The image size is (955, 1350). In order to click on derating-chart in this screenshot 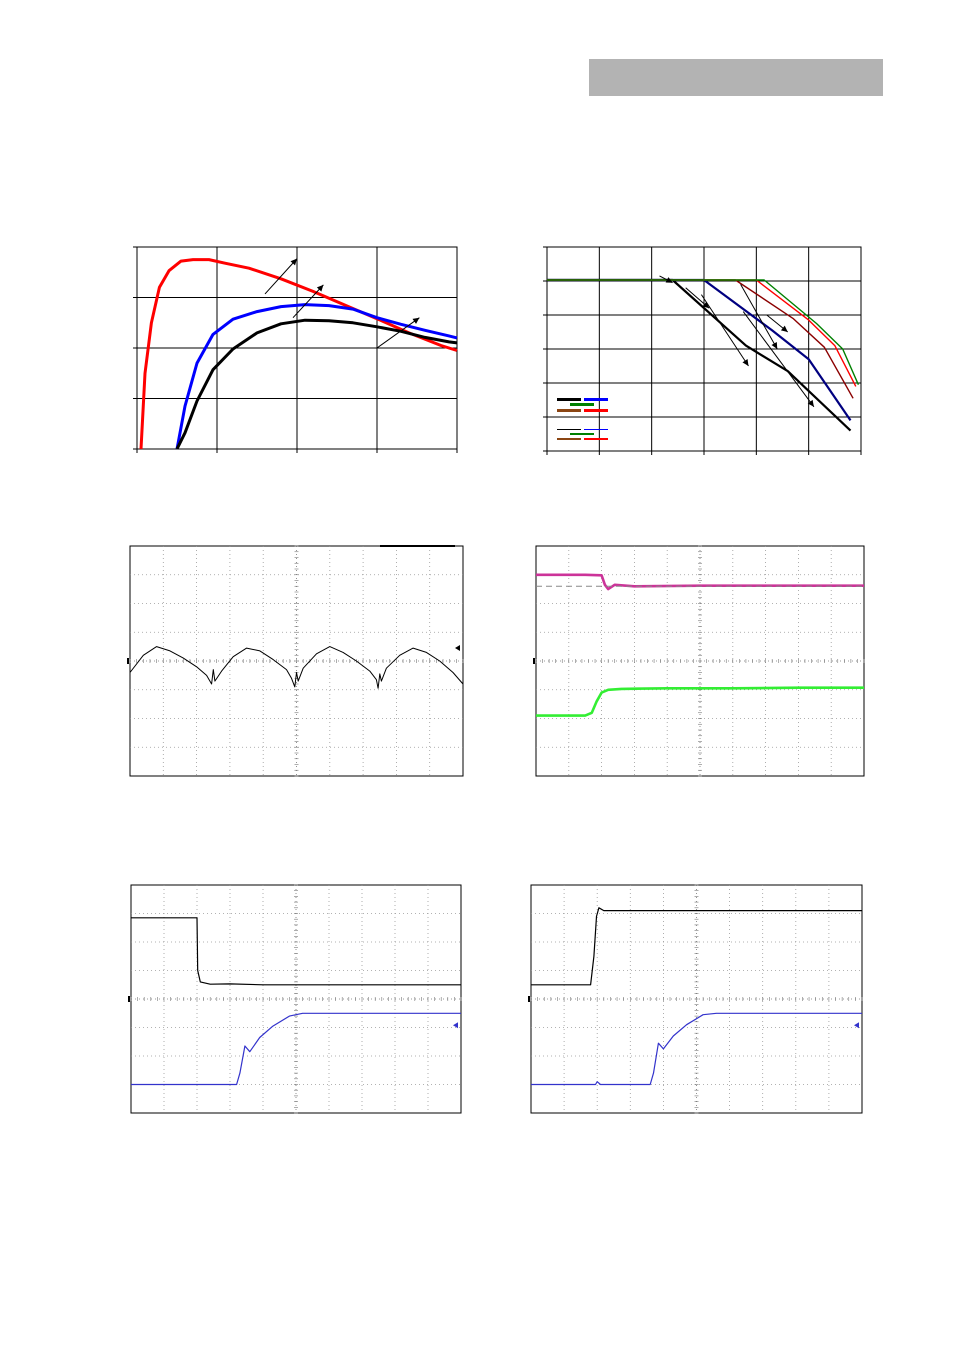, I will do `click(702, 350)`.